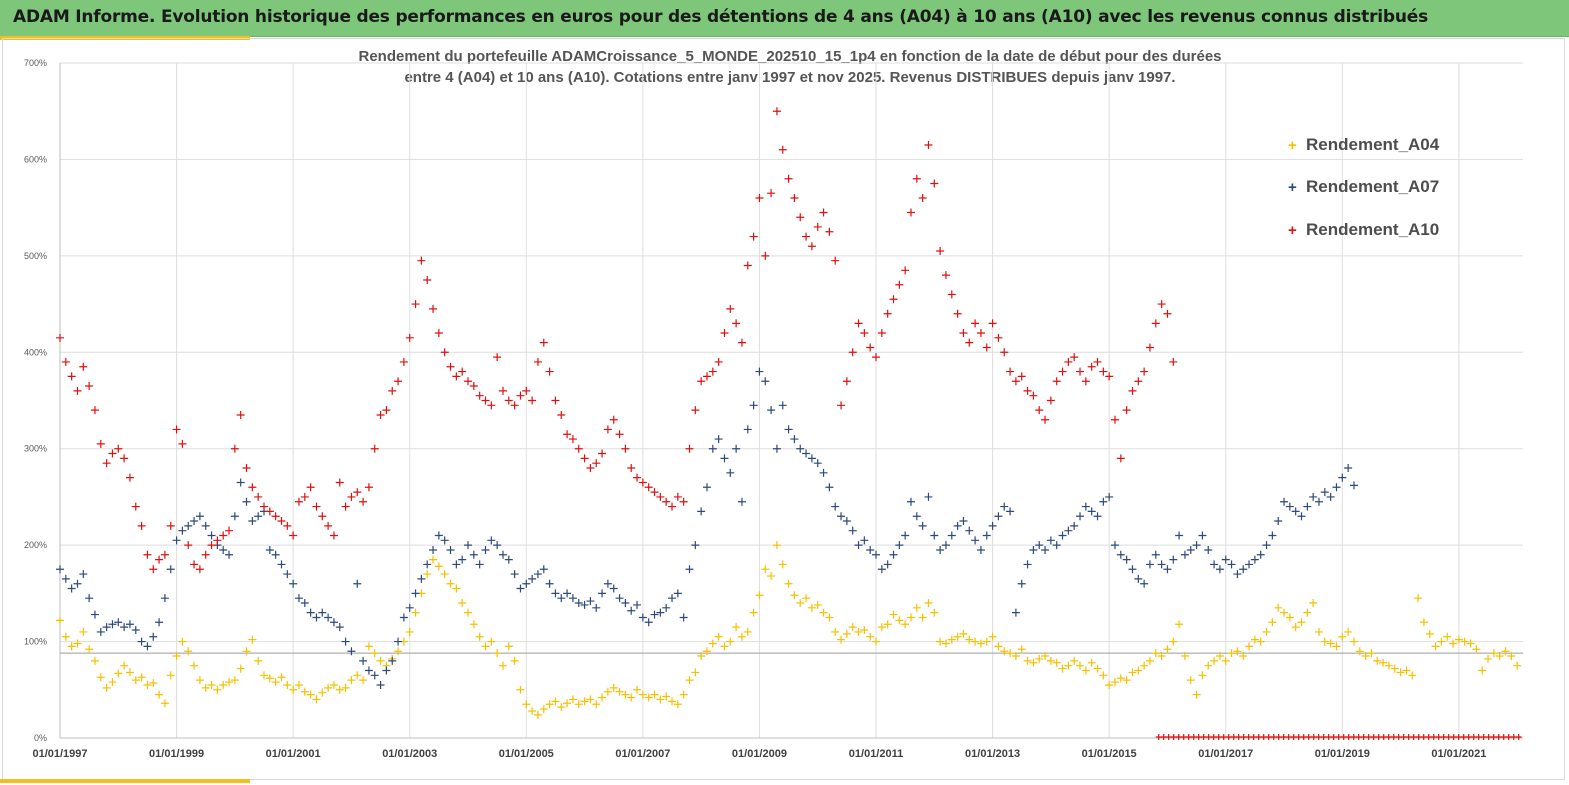  What do you see at coordinates (1292, 230) in the screenshot?
I see `legend-marker-a10: +` at bounding box center [1292, 230].